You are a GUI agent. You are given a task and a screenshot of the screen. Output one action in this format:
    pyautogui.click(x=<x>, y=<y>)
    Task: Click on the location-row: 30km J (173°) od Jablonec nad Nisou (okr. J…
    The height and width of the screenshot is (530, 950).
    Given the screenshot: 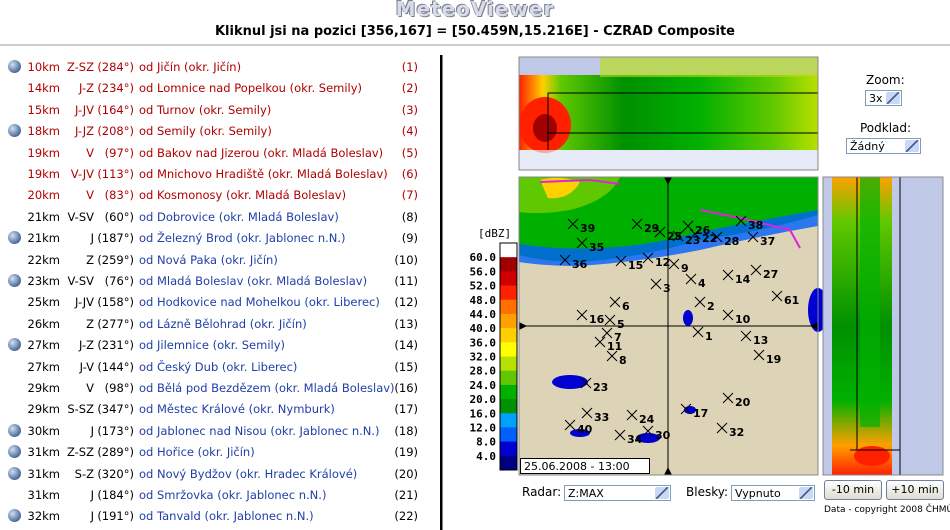 What is the action you would take?
    pyautogui.click(x=218, y=431)
    